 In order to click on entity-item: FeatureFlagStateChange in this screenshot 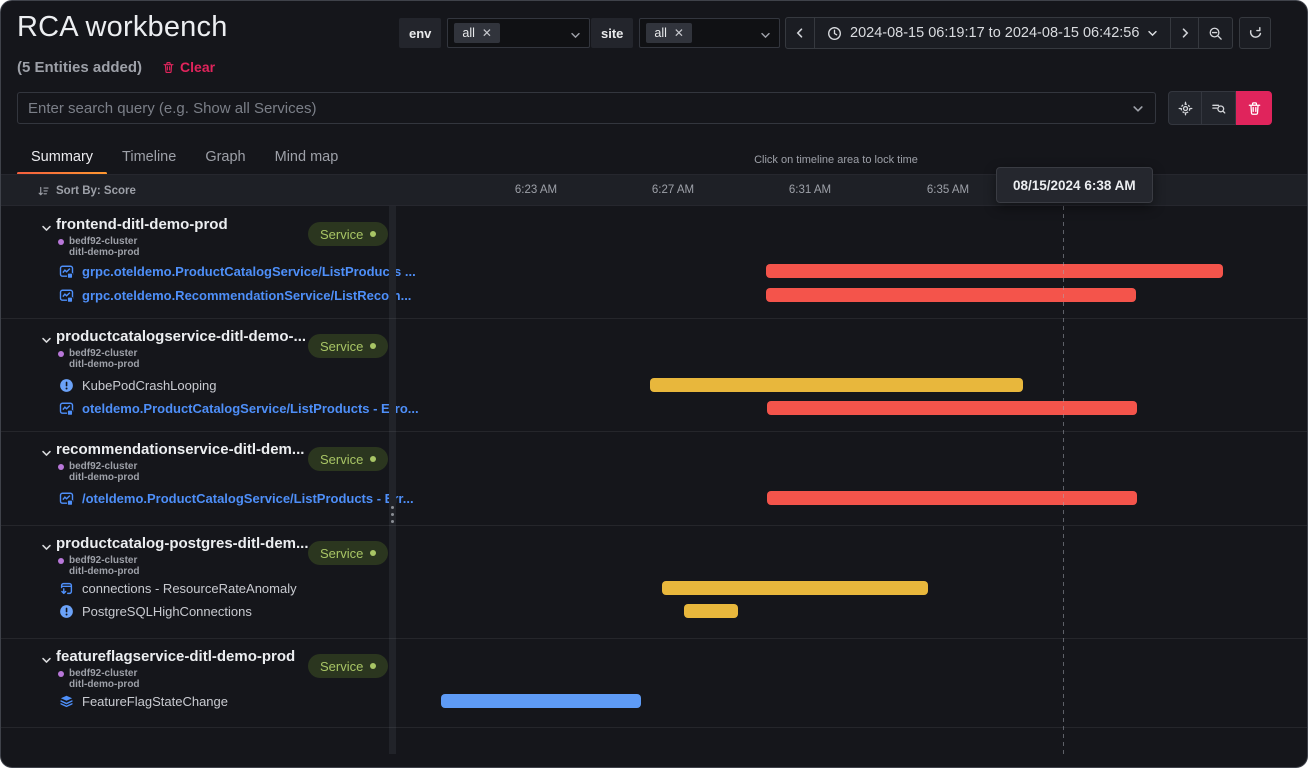, I will do `click(143, 701)`.